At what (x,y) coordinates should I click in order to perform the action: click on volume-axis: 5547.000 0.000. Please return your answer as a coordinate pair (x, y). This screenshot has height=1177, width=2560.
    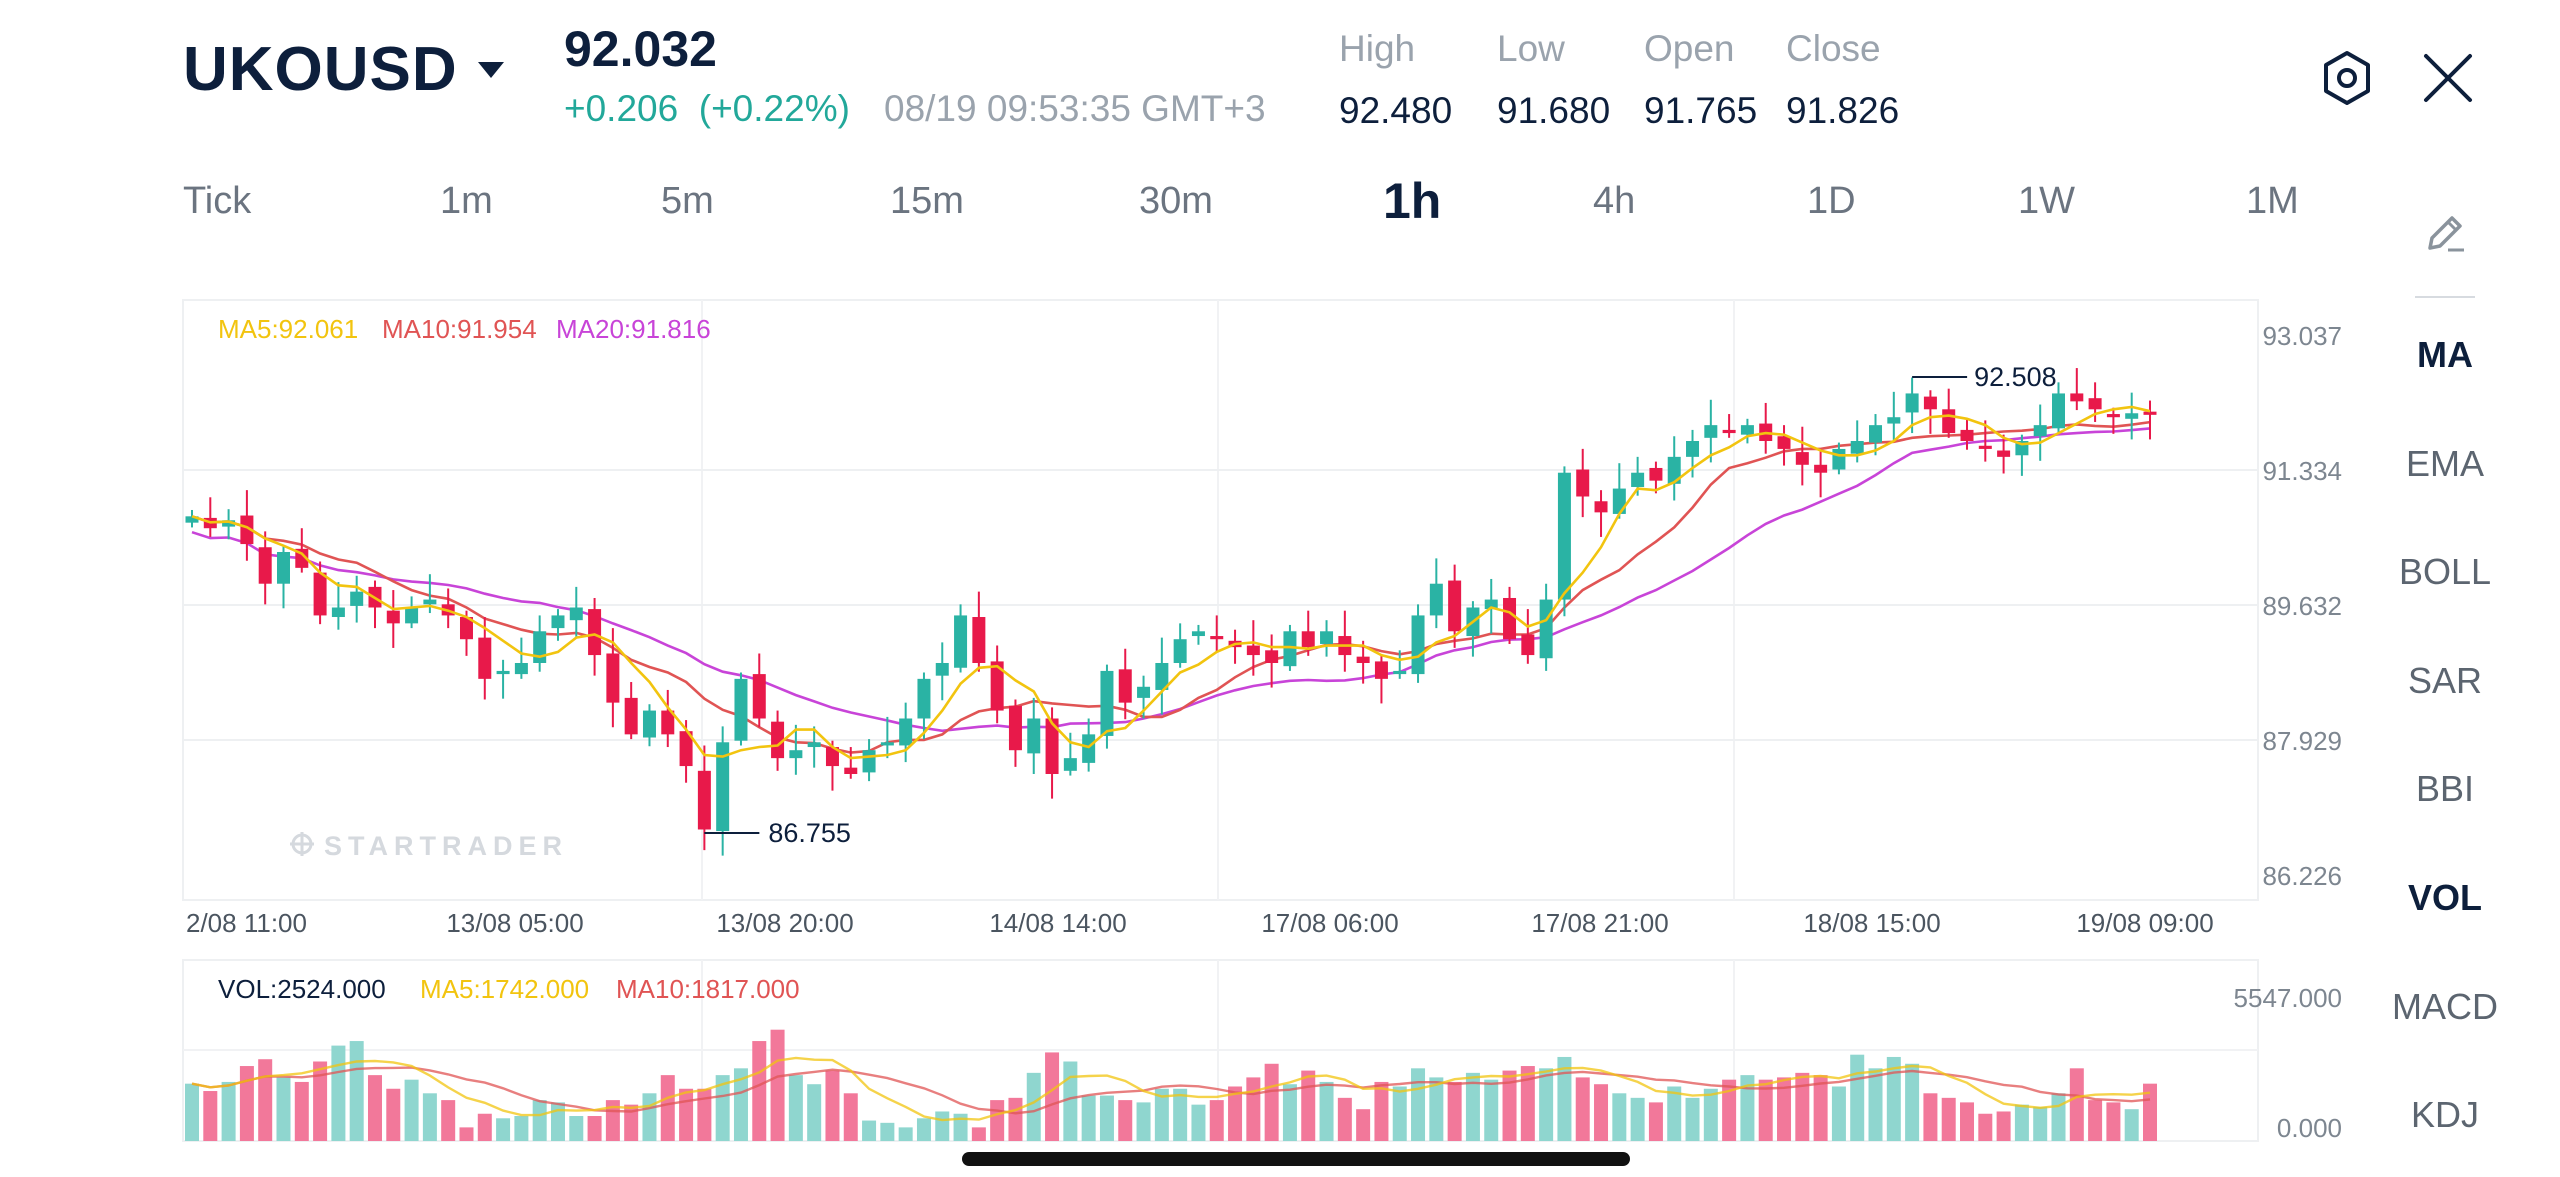
    Looking at the image, I should click on (2288, 1063).